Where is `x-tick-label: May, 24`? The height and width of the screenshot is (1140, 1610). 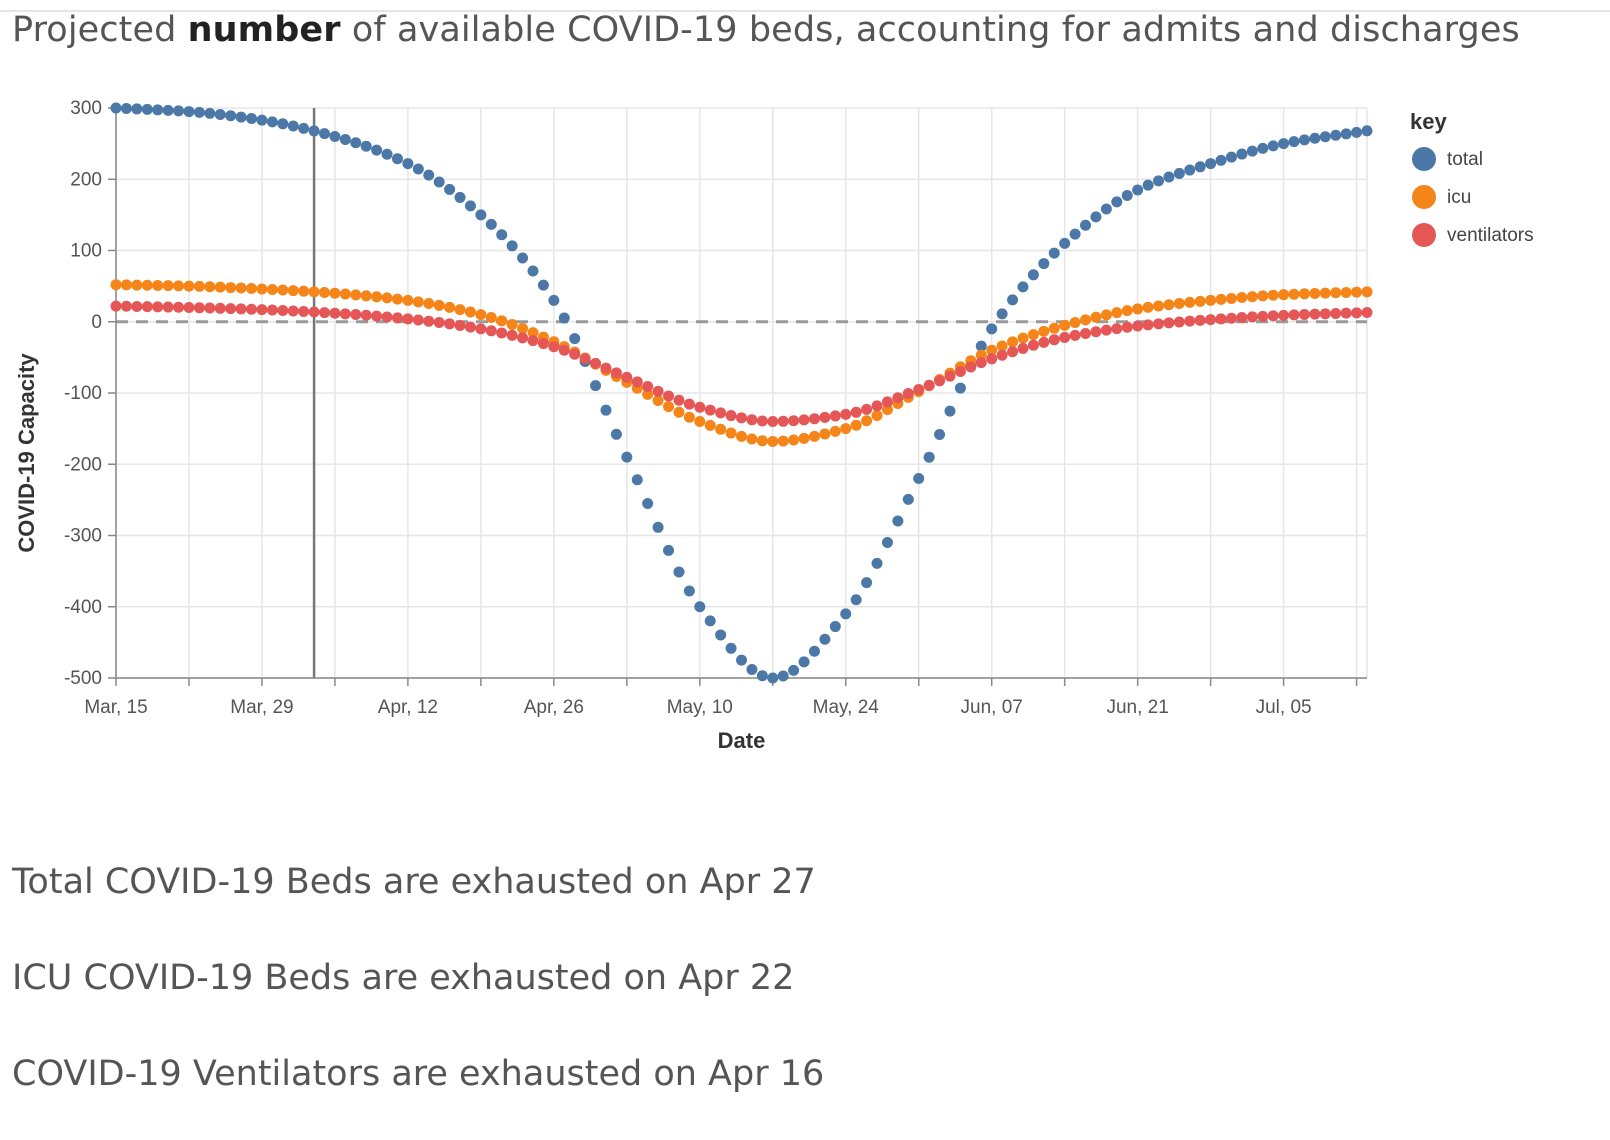 x-tick-label: May, 24 is located at coordinates (846, 707).